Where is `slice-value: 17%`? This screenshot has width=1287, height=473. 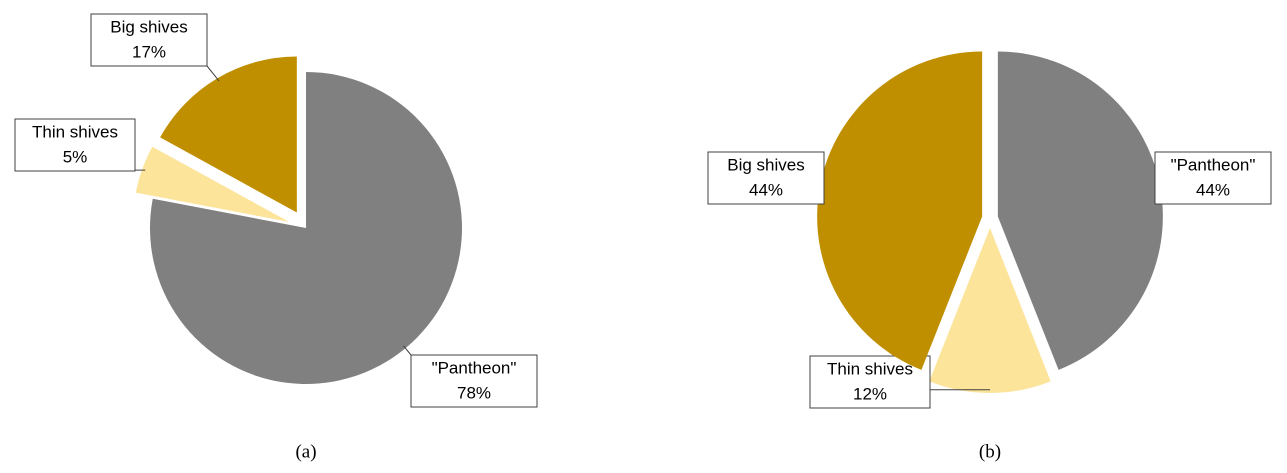
slice-value: 17% is located at coordinates (149, 51).